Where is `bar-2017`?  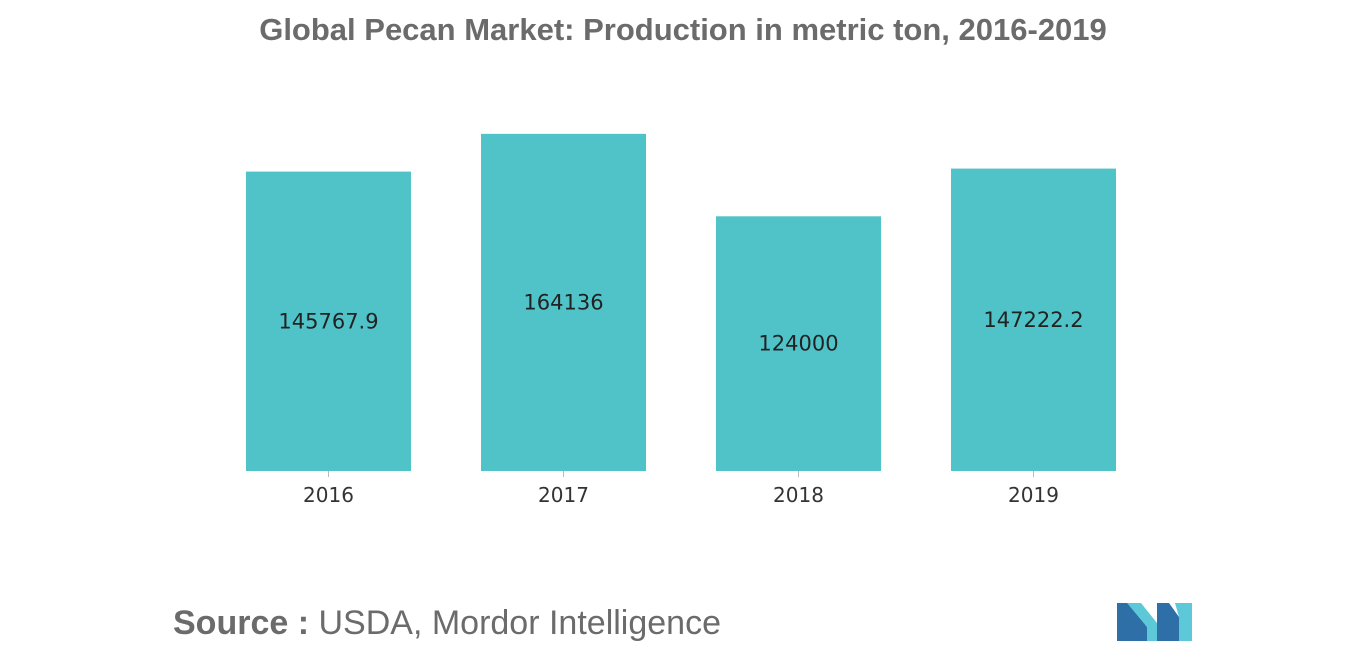 bar-2017 is located at coordinates (563, 302).